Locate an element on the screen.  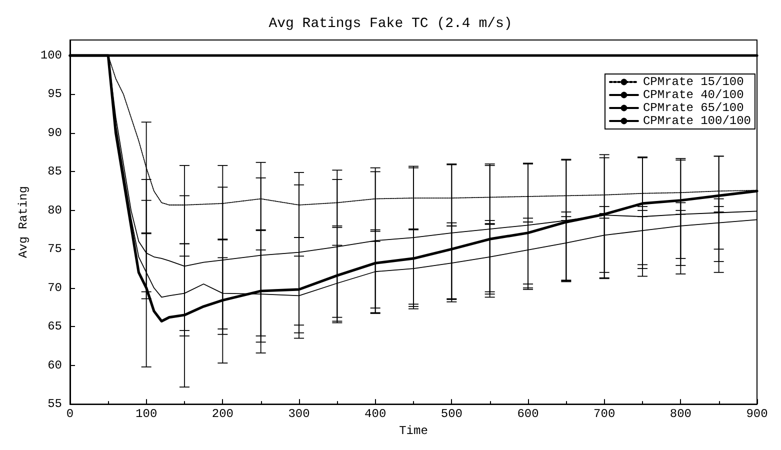
x-tick-label: 400 is located at coordinates (375, 414).